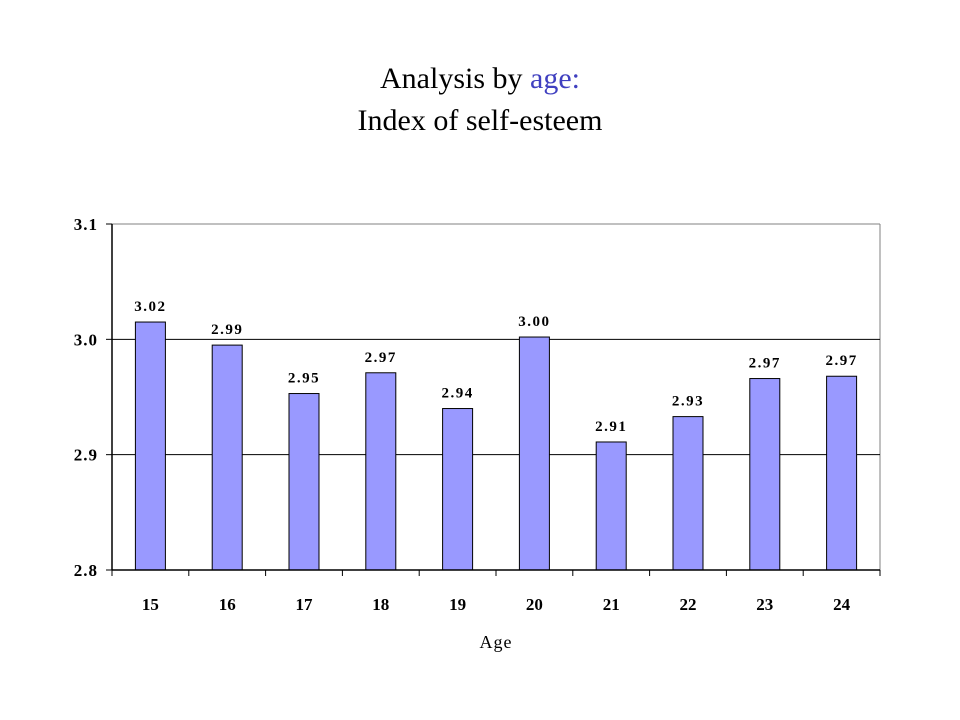 This screenshot has width=960, height=720. Describe the element at coordinates (86, 339) in the screenshot. I see `y-tick-label: 3.0` at that location.